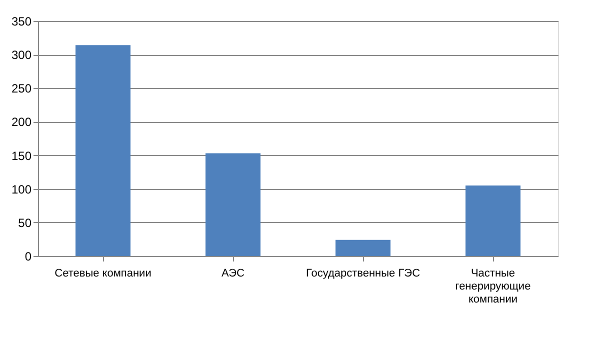  Describe the element at coordinates (28, 257) in the screenshot. I see `y-tick-label: 0` at that location.